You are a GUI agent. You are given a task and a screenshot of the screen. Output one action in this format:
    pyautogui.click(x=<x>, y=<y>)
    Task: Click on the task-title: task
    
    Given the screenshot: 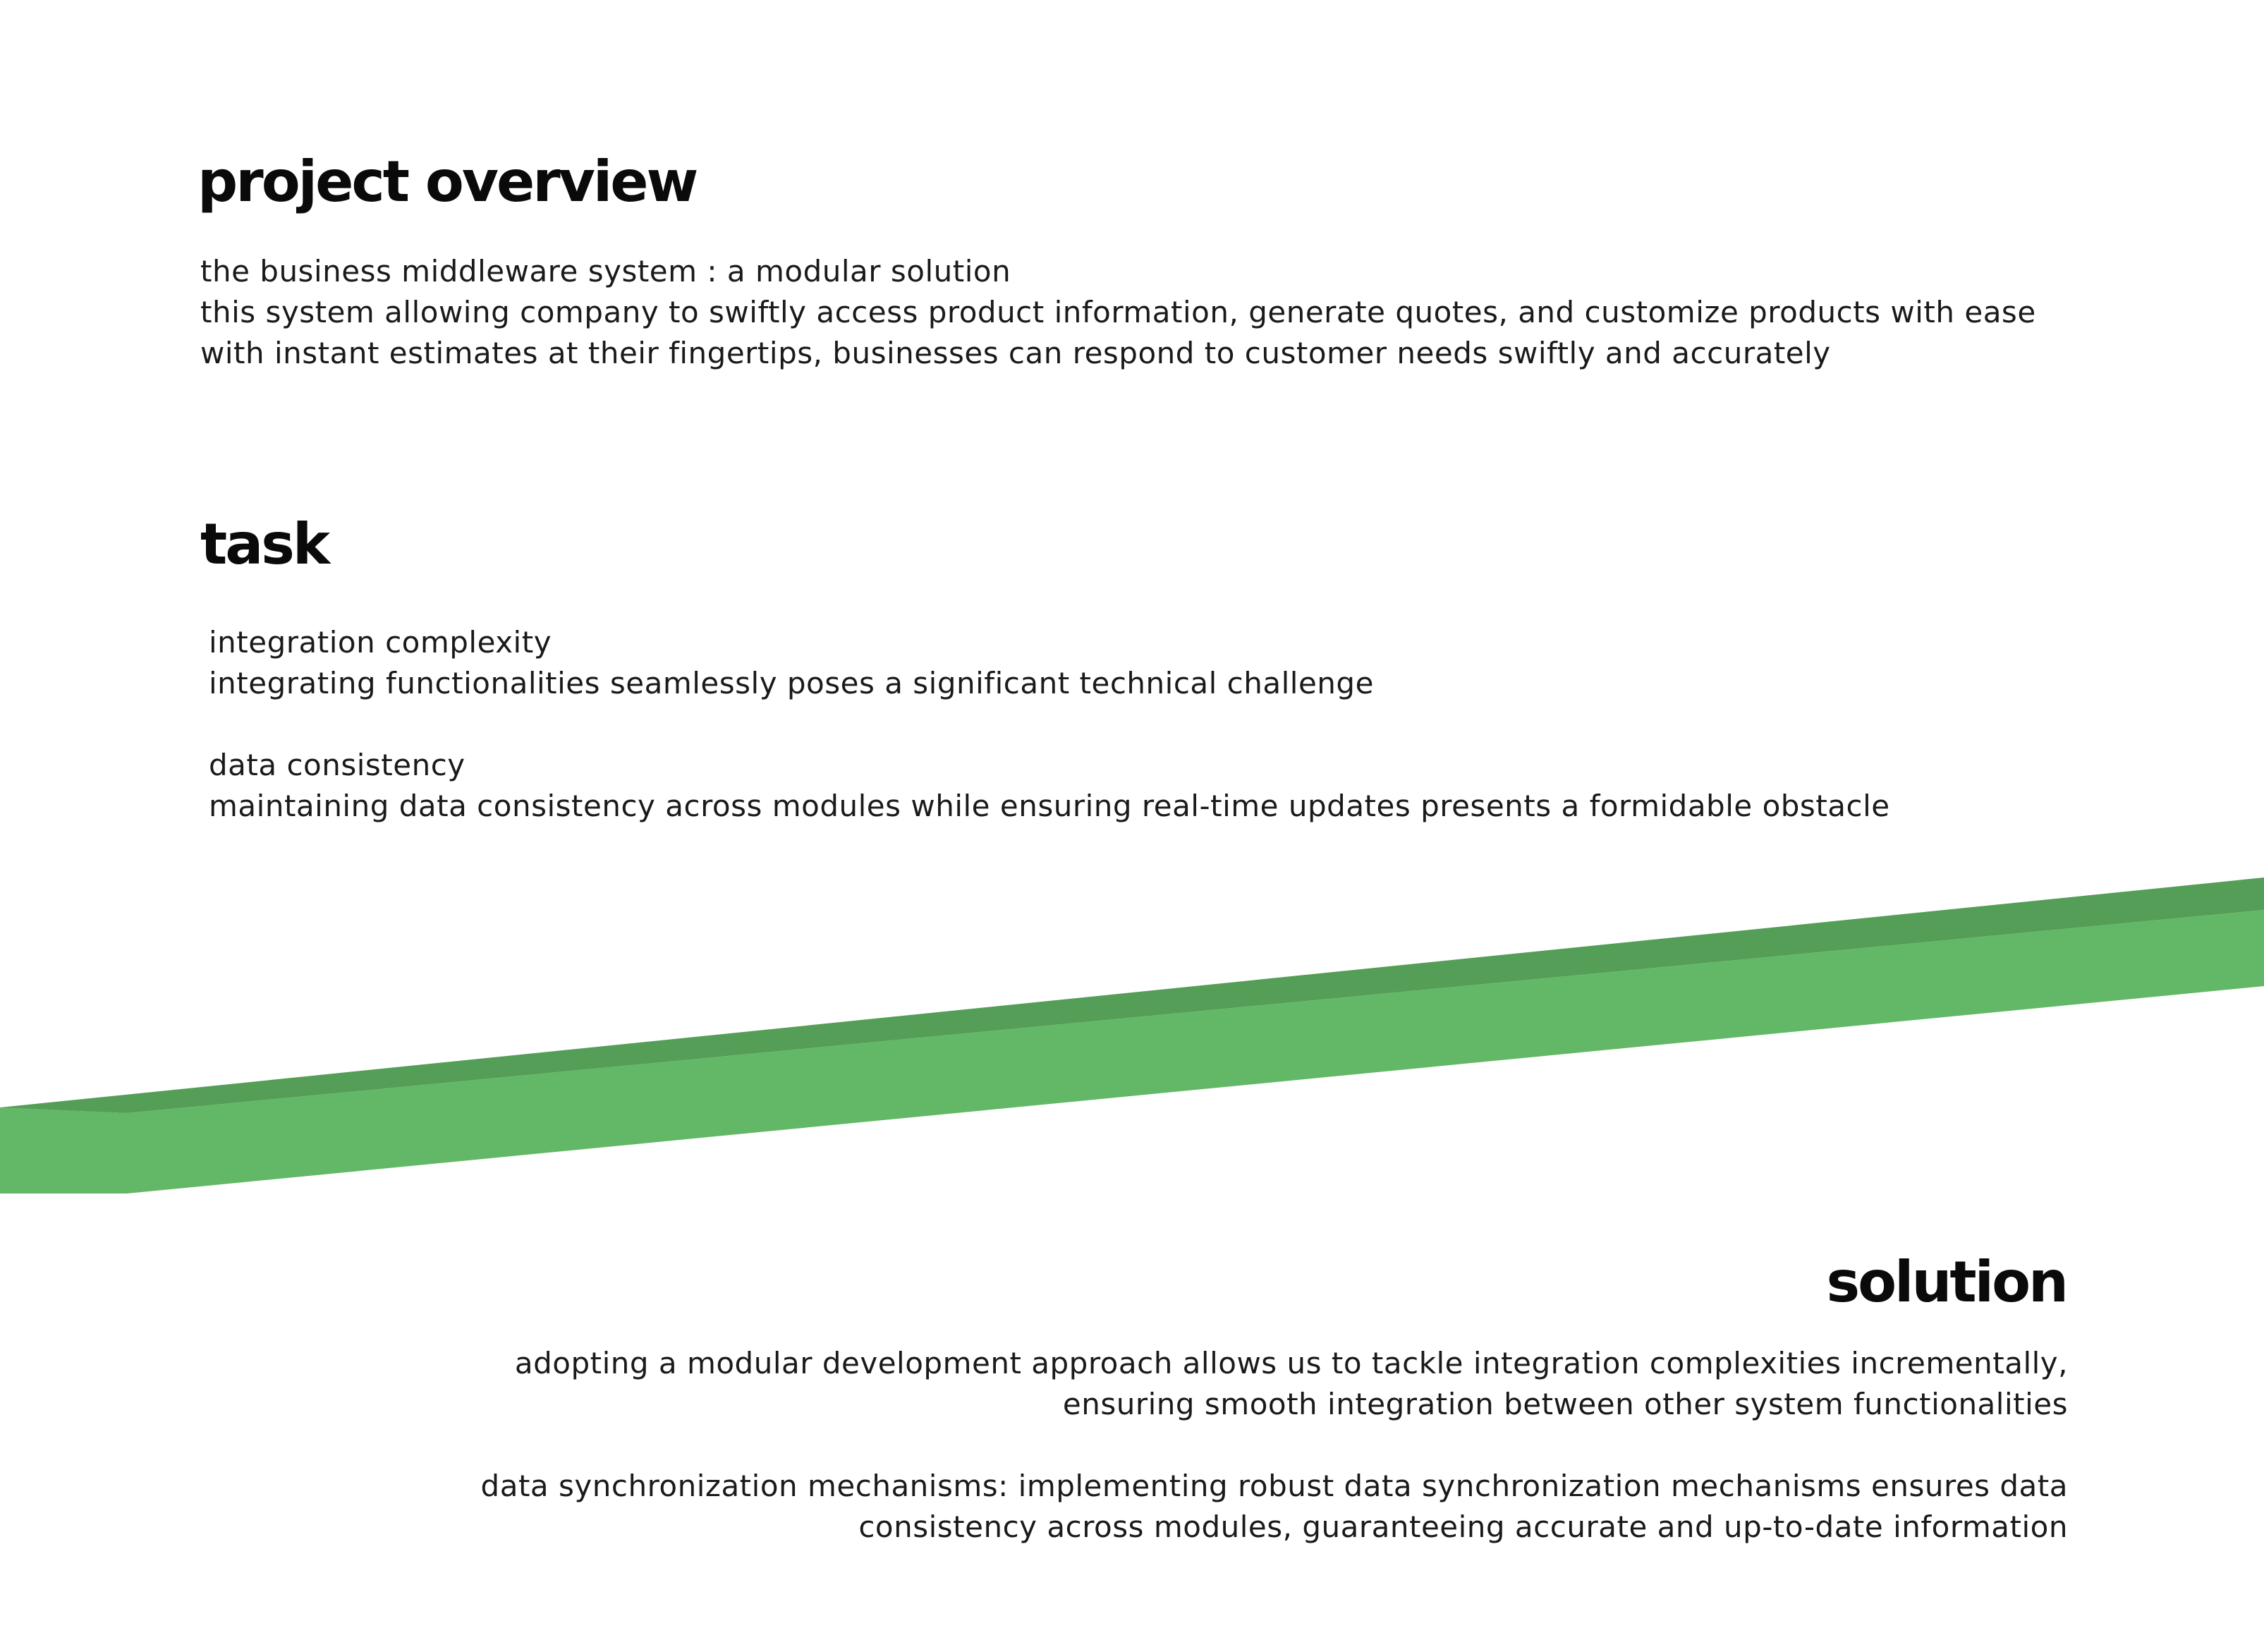 What is the action you would take?
    pyautogui.click(x=265, y=544)
    